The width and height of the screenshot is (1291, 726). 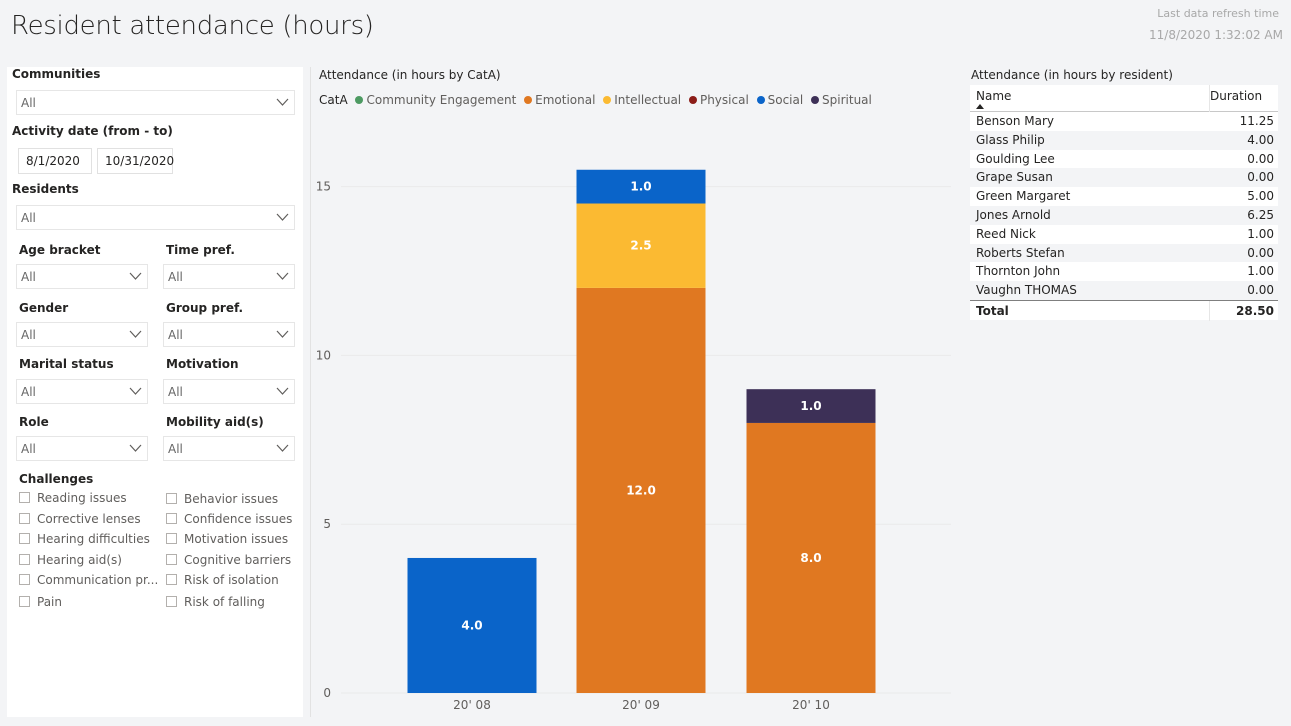 What do you see at coordinates (327, 693) in the screenshot?
I see `y-tick-label: 0` at bounding box center [327, 693].